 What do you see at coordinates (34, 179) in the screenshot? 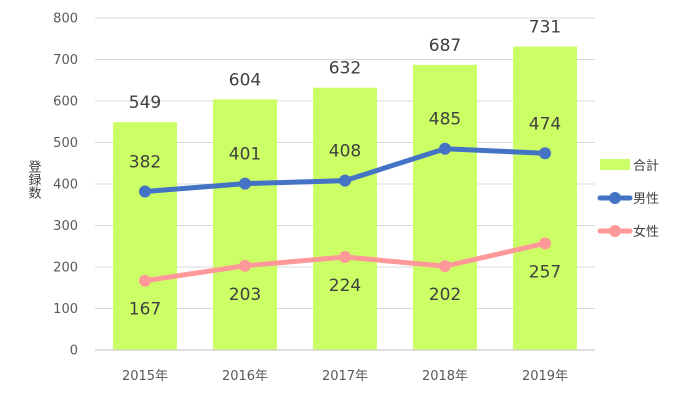
I see `y-axis-label: 登録数` at bounding box center [34, 179].